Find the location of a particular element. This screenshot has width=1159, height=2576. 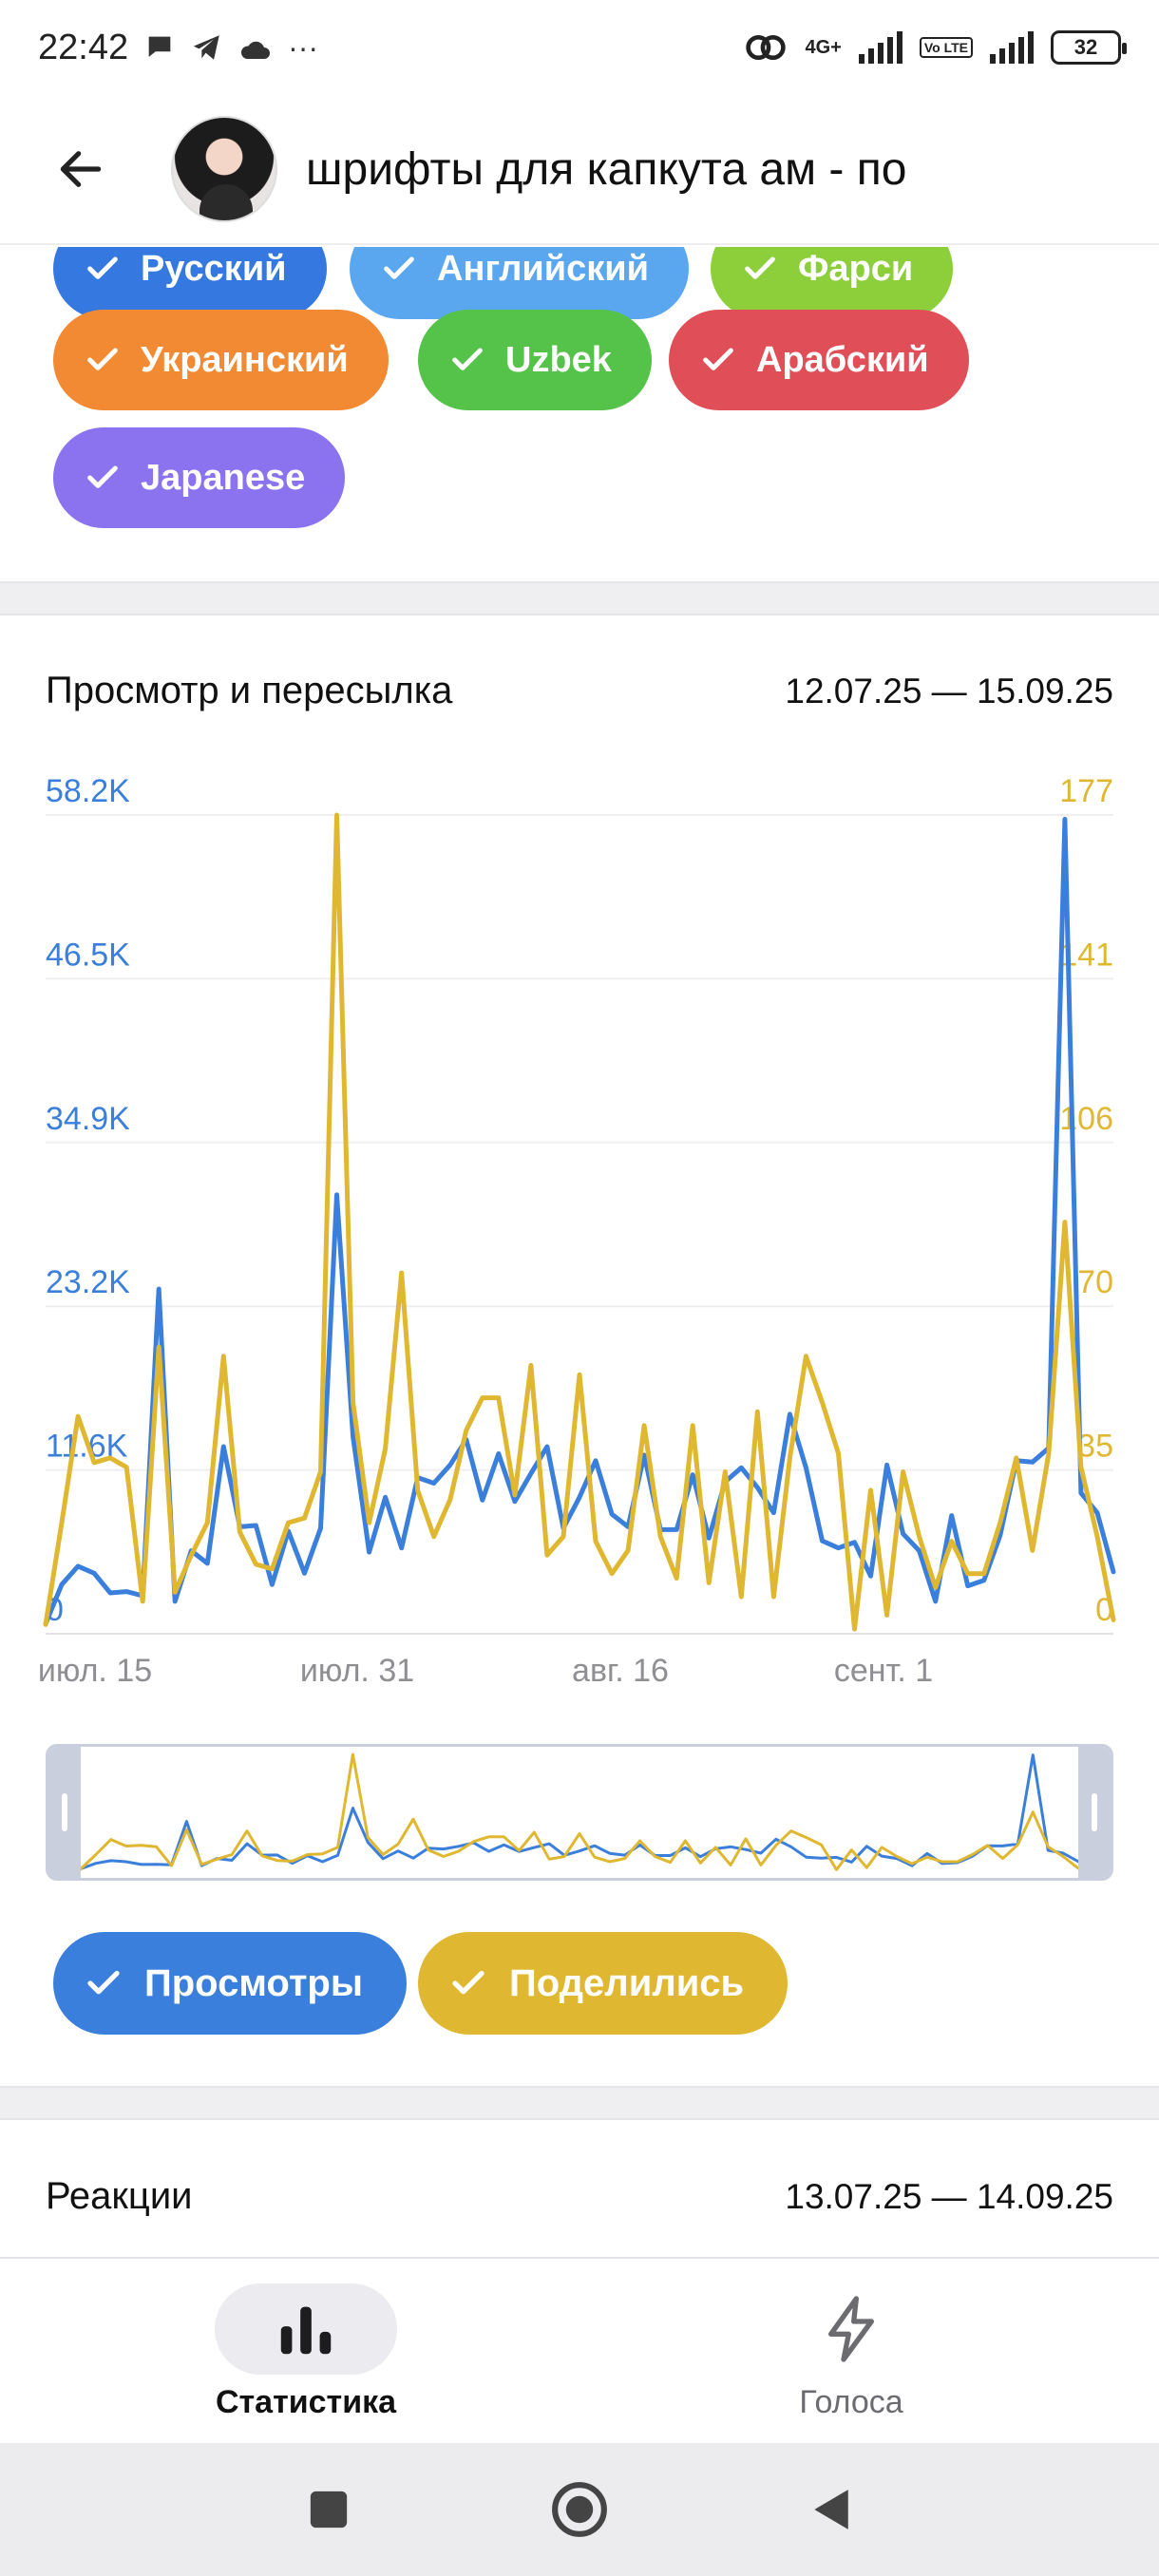

legend-label: Просмотры is located at coordinates (254, 1983).